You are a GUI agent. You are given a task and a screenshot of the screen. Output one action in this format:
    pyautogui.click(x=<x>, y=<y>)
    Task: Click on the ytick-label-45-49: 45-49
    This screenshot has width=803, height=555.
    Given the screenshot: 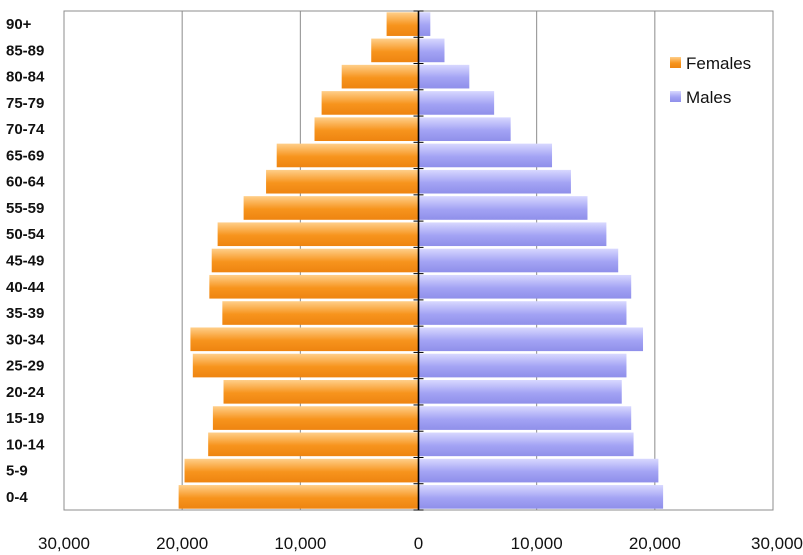 What is the action you would take?
    pyautogui.click(x=25, y=261)
    